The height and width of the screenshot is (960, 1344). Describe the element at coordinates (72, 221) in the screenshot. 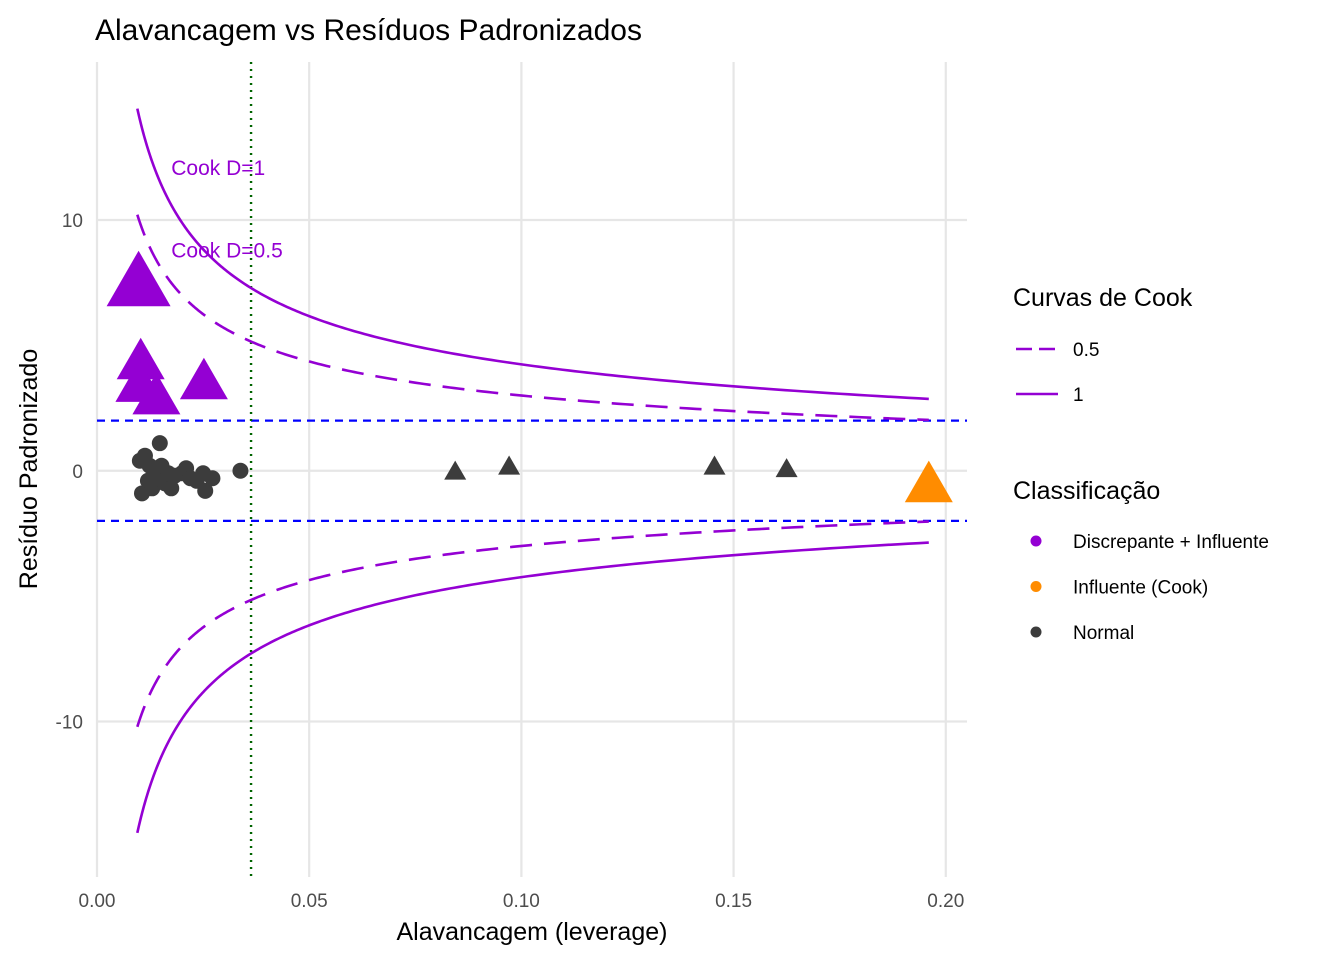

I see `y-tick-label: 10` at that location.